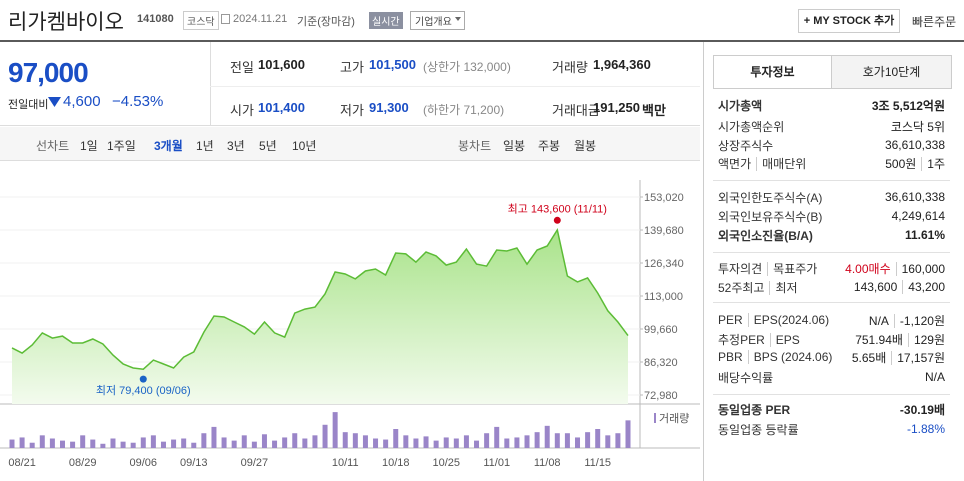 This screenshot has width=964, height=481. Describe the element at coordinates (242, 110) in the screenshot. I see `summary-label: 시가` at that location.